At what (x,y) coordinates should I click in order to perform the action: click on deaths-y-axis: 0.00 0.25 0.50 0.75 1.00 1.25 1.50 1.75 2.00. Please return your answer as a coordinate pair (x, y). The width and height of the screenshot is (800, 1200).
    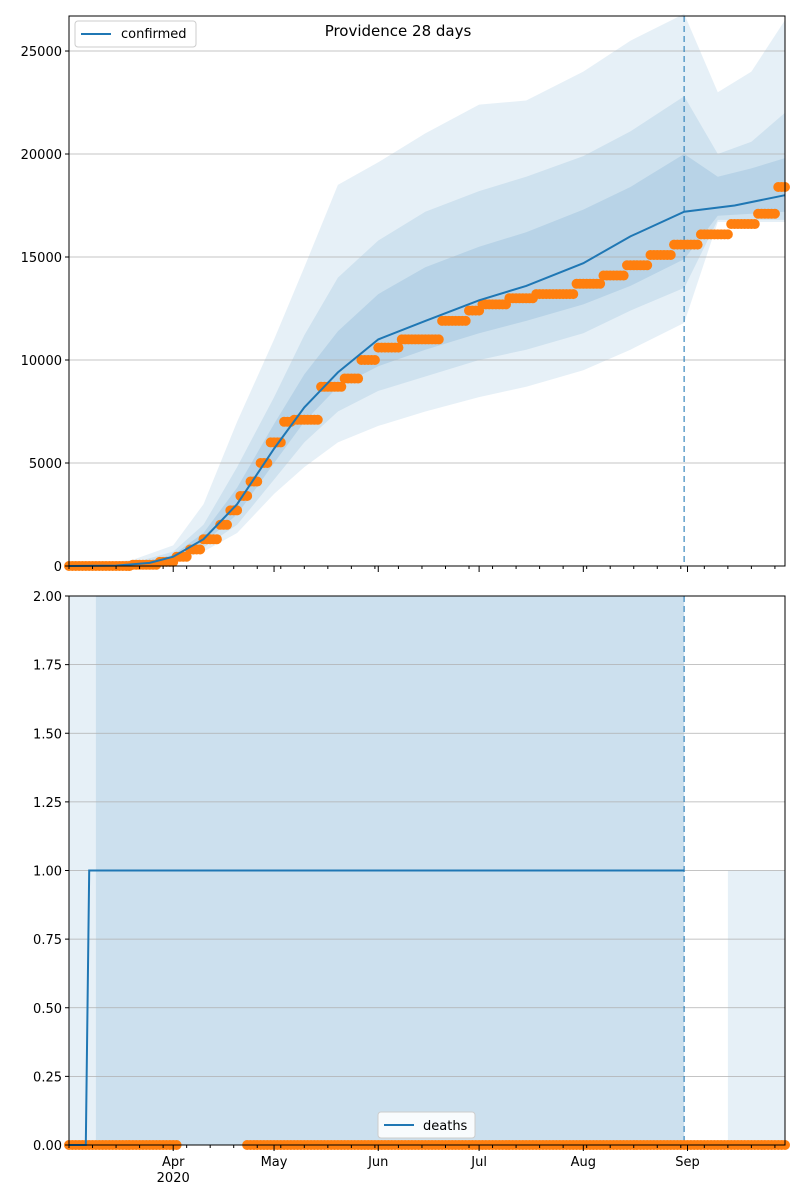
    Looking at the image, I should click on (51, 872).